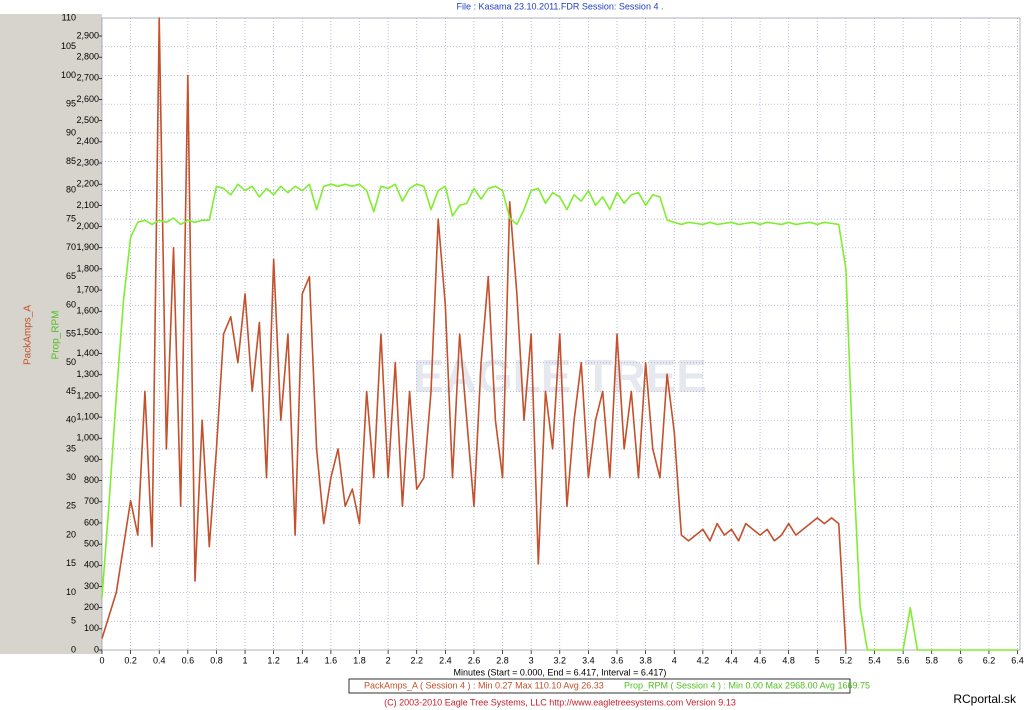  Describe the element at coordinates (216, 660) in the screenshot. I see `x-tick-label: 0.8` at that location.